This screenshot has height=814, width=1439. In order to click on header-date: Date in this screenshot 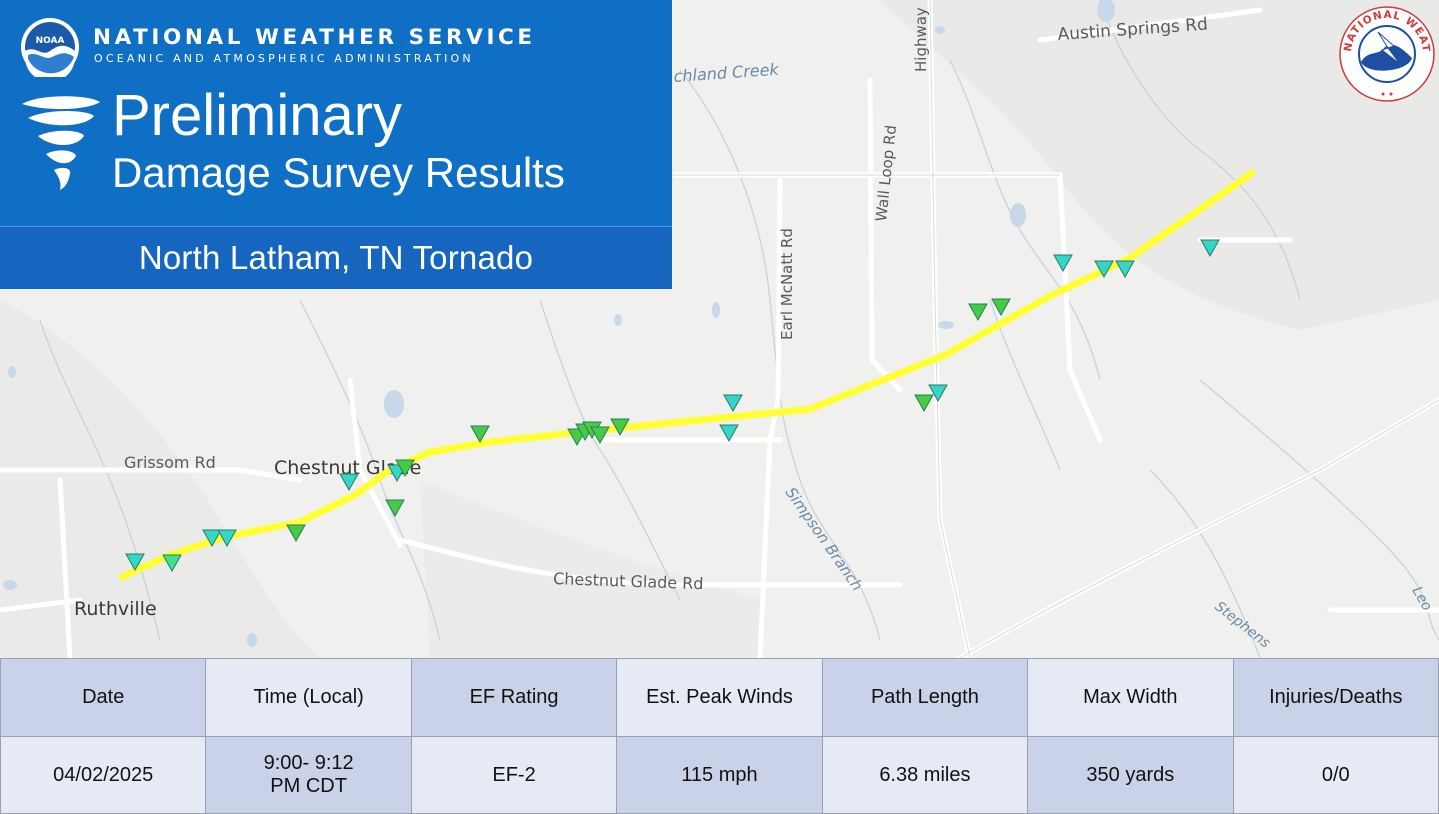, I will do `click(103, 697)`.